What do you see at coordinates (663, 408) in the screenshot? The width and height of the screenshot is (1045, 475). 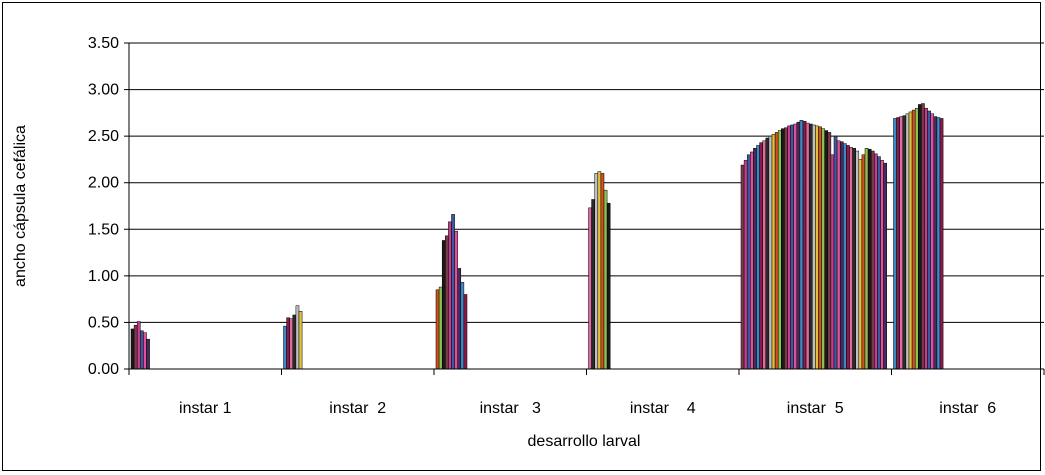 I see `x-tick-label: instar 4` at bounding box center [663, 408].